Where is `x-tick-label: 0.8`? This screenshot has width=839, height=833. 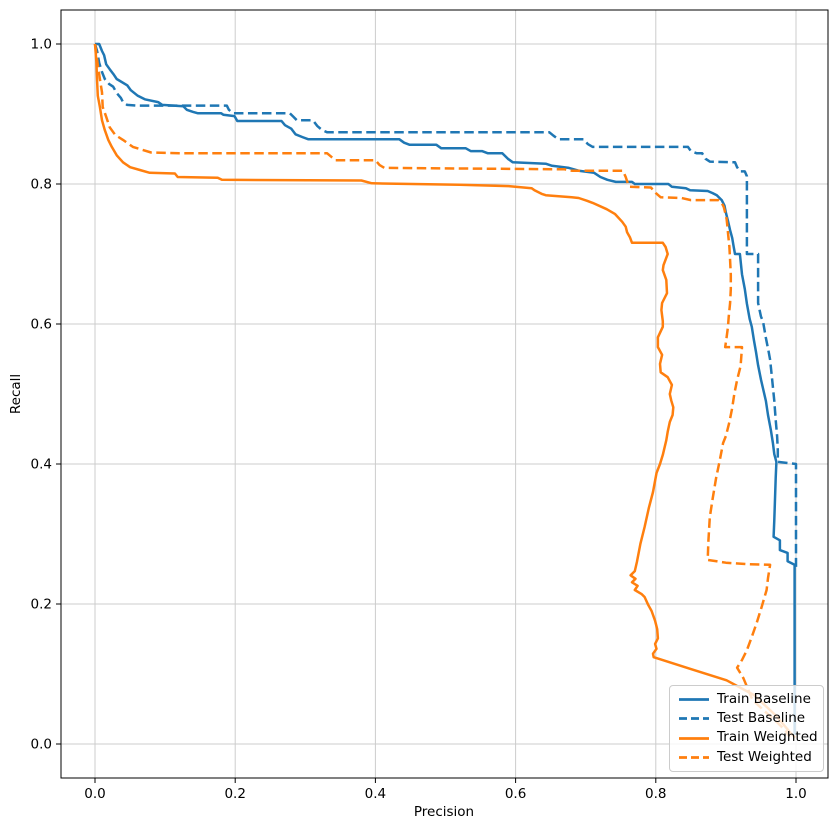
x-tick-label: 0.8 is located at coordinates (655, 794).